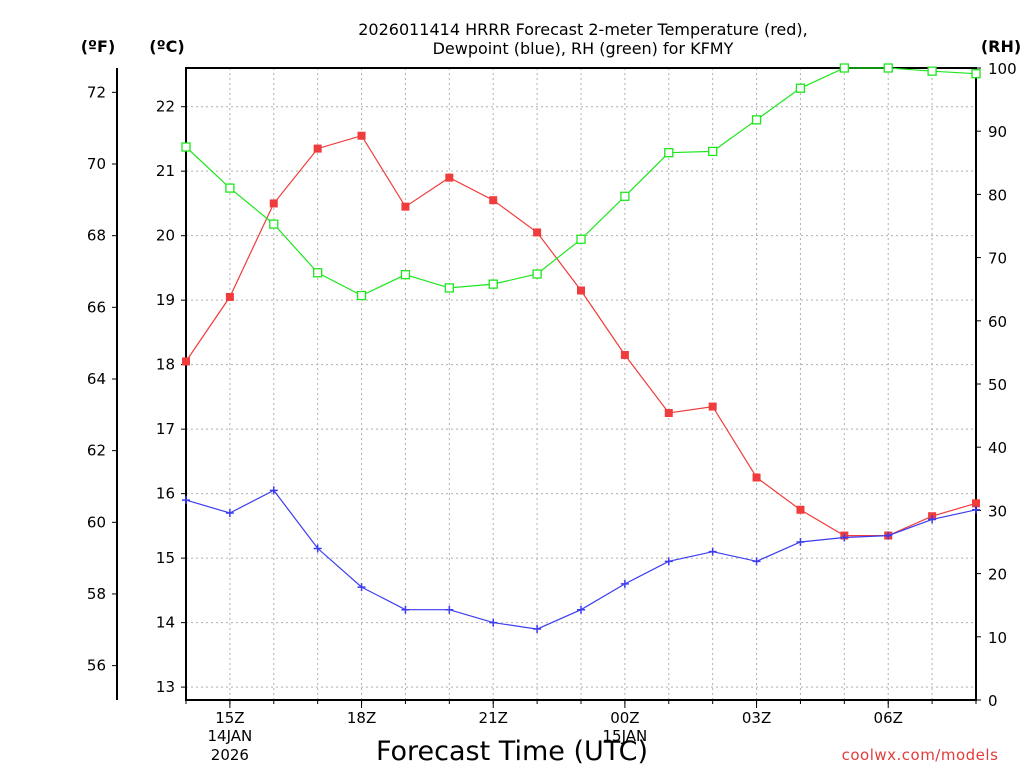 The height and width of the screenshot is (768, 1024). Describe the element at coordinates (96, 379) in the screenshot. I see `fahrenheit-tick-label: 64` at that location.